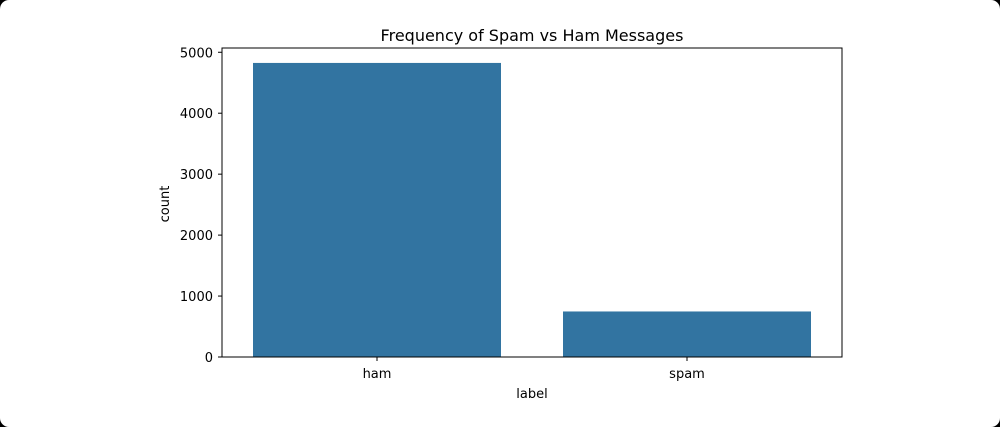 The height and width of the screenshot is (427, 1000). I want to click on y-axis-label: count, so click(165, 204).